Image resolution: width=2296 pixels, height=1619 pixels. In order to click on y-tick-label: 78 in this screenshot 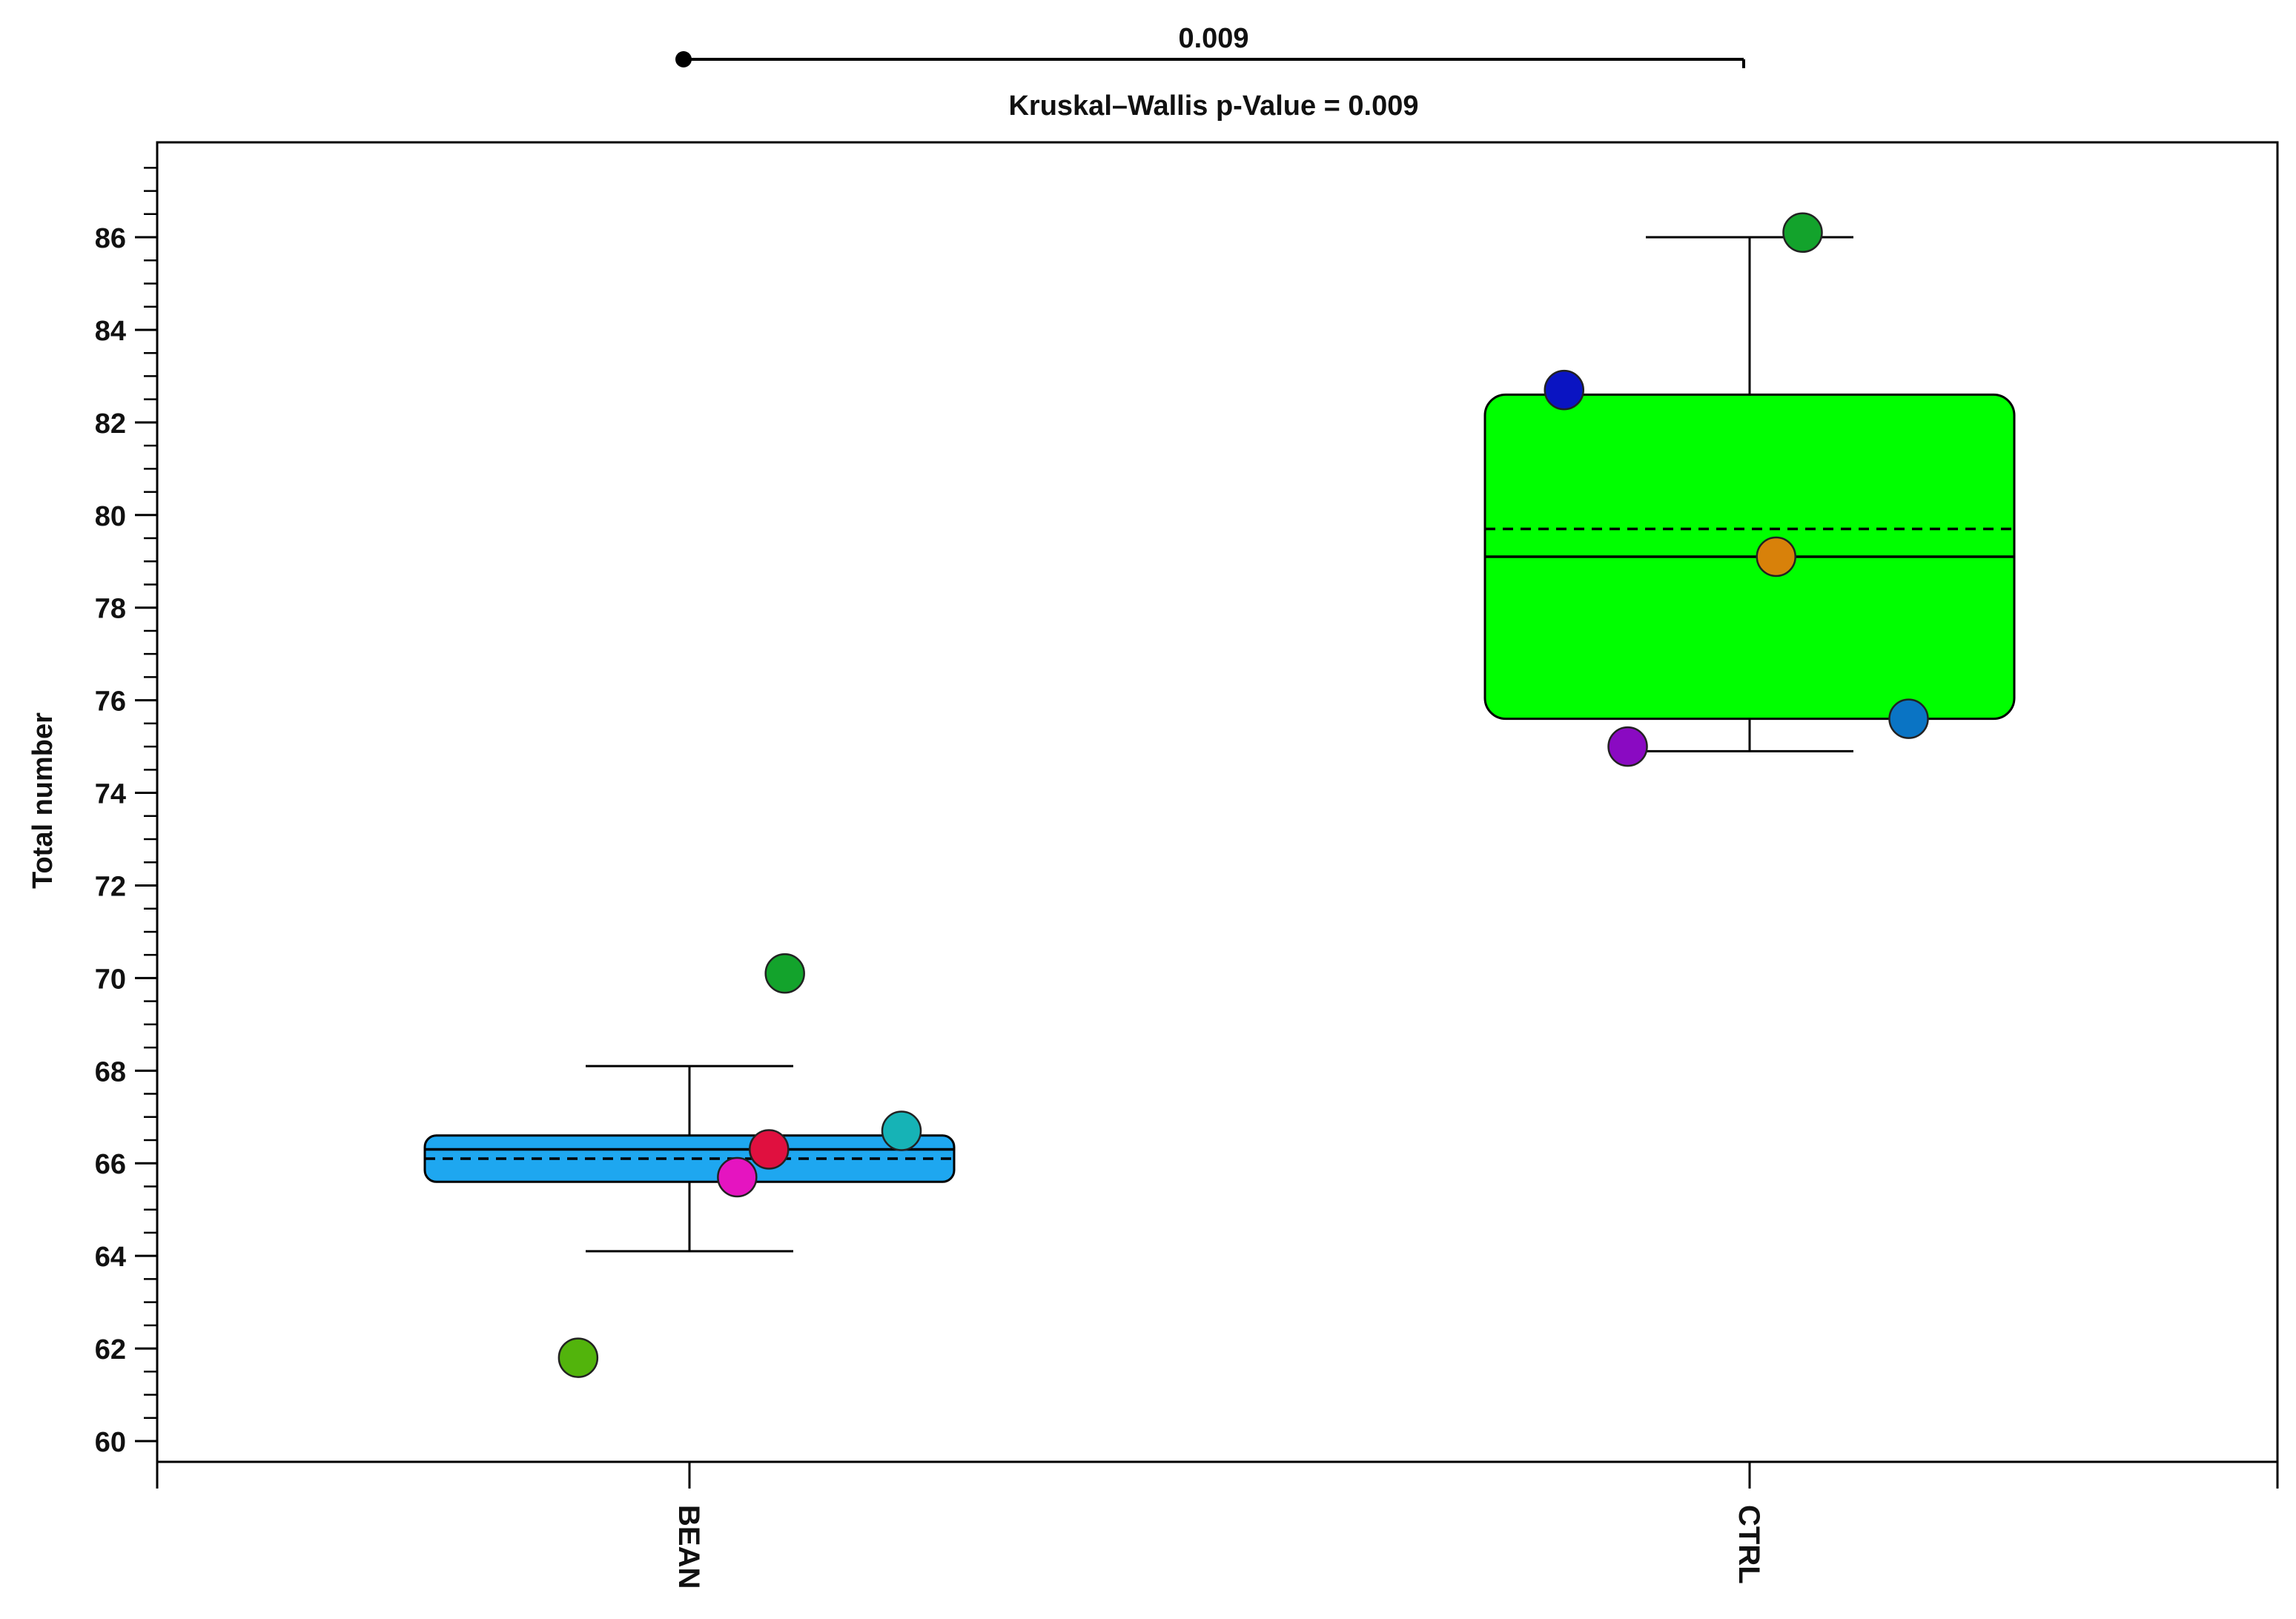, I will do `click(111, 609)`.